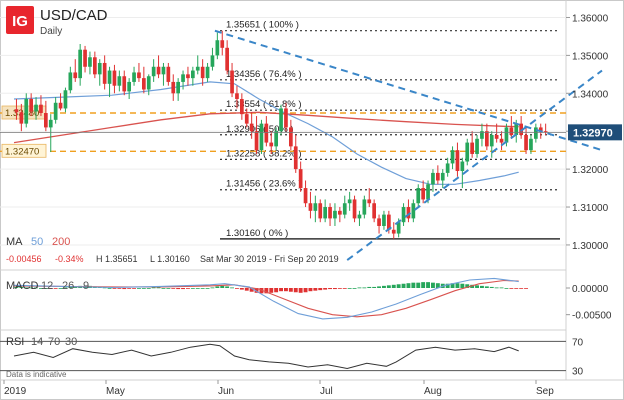 Image resolution: width=624 pixels, height=400 pixels. I want to click on rsi-param-period: 14, so click(37, 342).